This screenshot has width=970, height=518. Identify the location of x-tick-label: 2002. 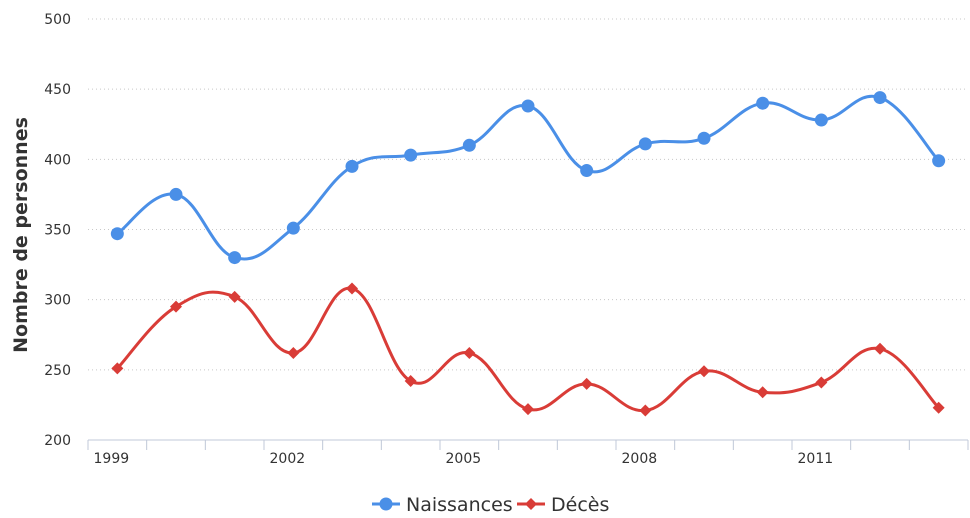
(288, 459).